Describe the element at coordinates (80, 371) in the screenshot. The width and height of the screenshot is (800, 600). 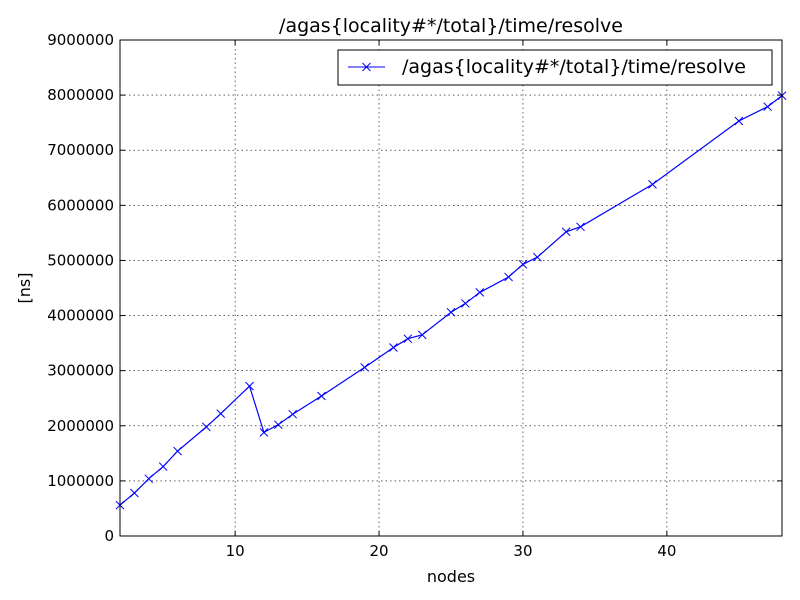
I see `y-tick-label: 3000000` at that location.